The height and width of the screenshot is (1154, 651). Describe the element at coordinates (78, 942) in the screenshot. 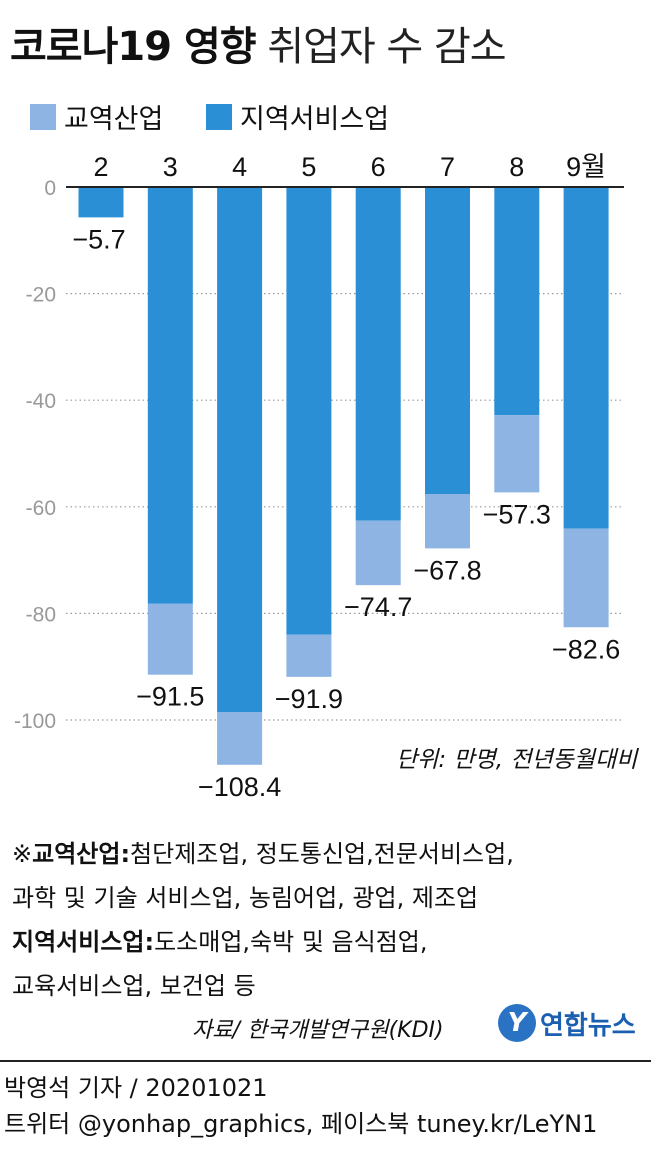

I see `note-service-term: 지역서비스업` at that location.